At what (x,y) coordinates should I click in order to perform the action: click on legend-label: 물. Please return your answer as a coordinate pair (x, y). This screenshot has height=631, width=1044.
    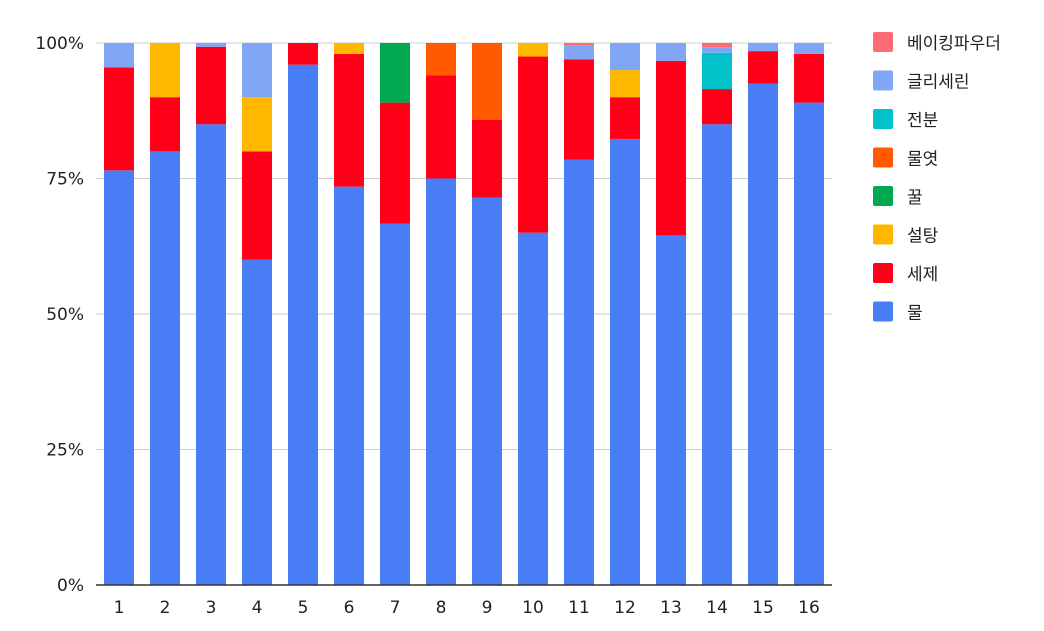
    Looking at the image, I should click on (915, 314).